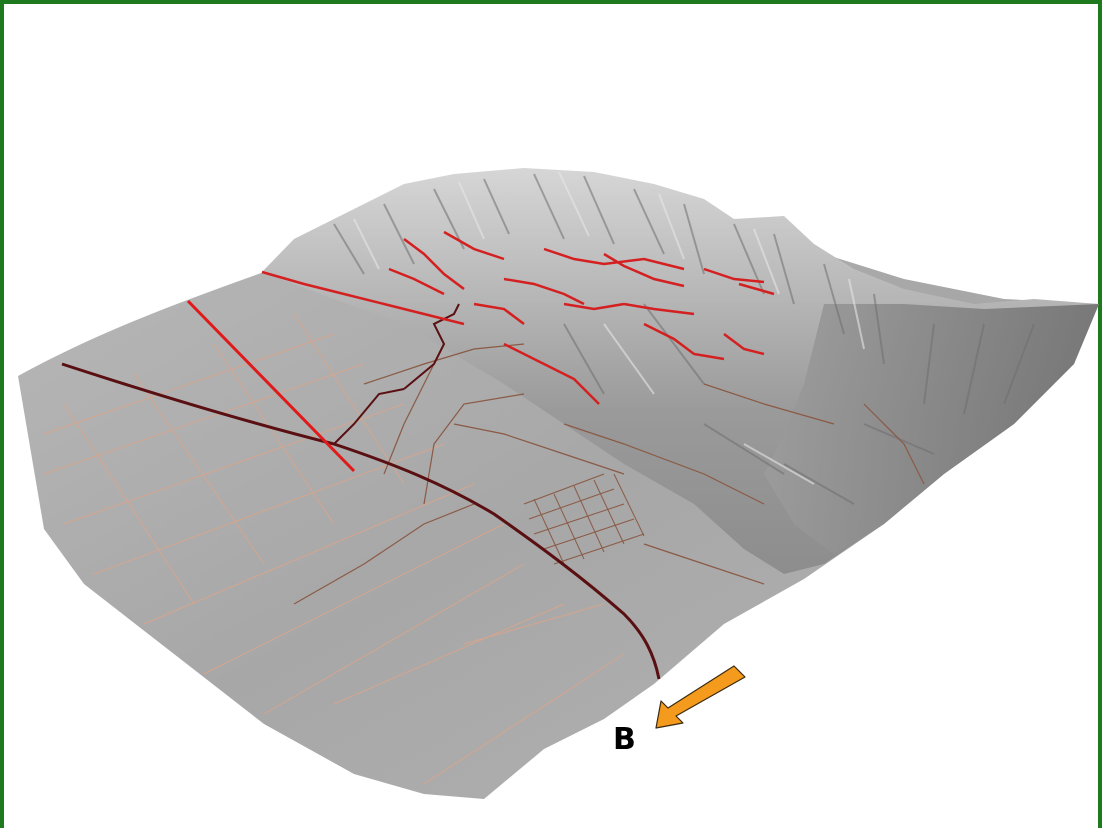  Describe the element at coordinates (624, 739) in the screenshot. I see `figure-label: B` at that location.